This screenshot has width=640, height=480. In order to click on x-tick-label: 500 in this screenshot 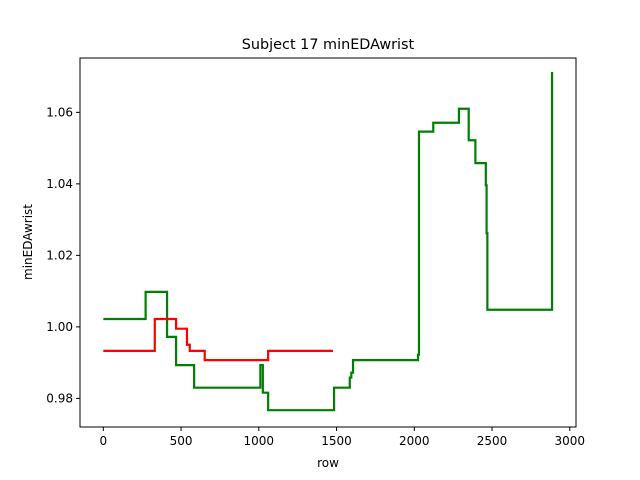, I will do `click(181, 441)`.